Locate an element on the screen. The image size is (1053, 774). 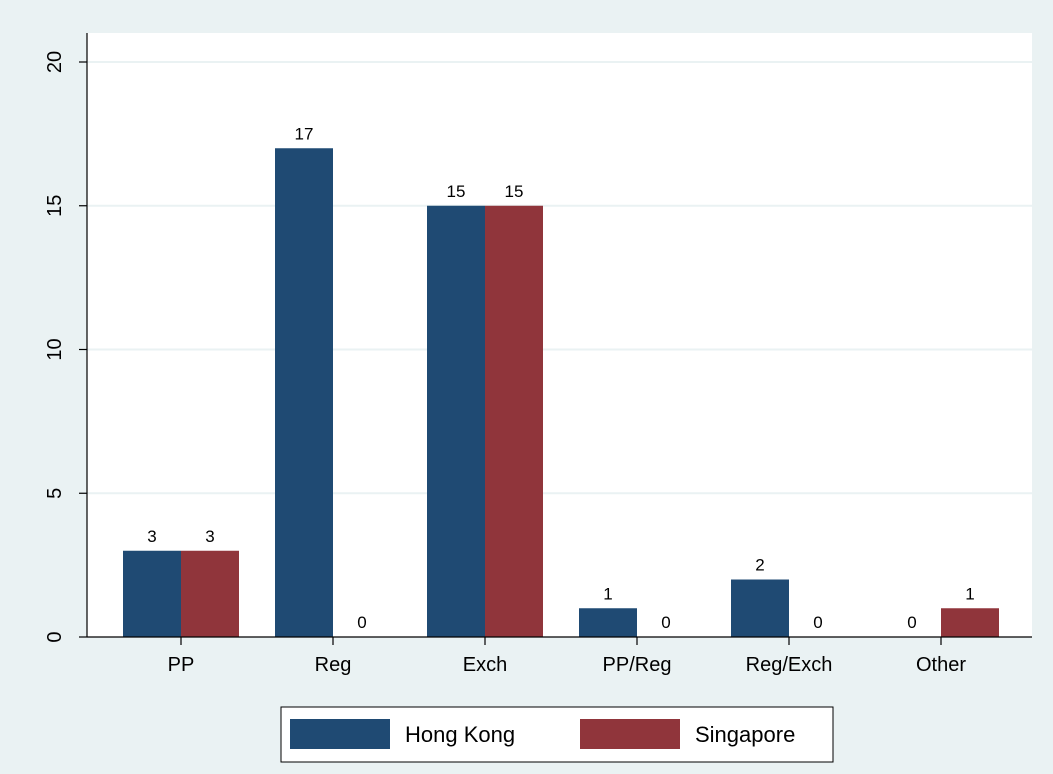
x-tick-label: Reg/Exch is located at coordinates (789, 665).